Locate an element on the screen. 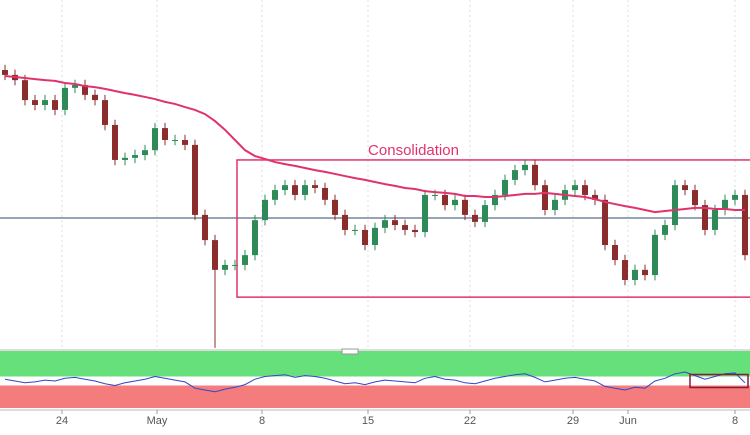  x-tick-label: 29 is located at coordinates (573, 421).